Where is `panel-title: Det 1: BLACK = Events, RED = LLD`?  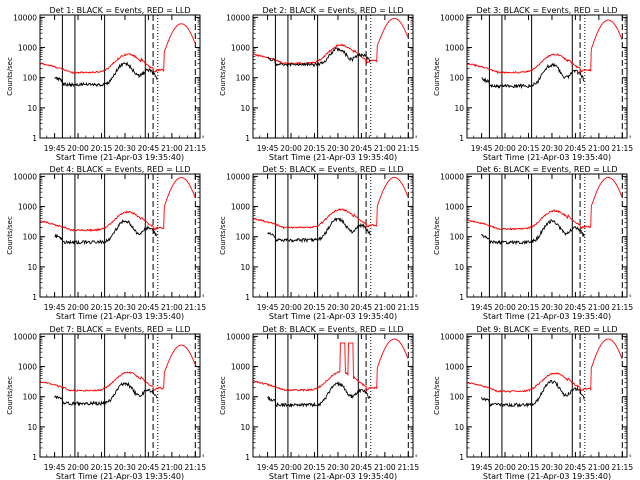 panel-title: Det 1: BLACK = Events, RED = LLD is located at coordinates (120, 10).